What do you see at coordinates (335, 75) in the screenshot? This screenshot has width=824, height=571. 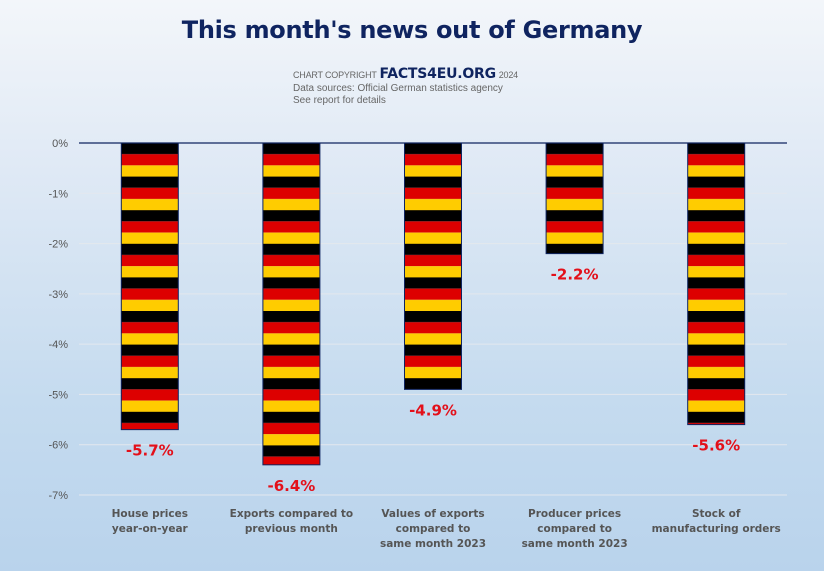 I see `copyright-prefix: CHART COPYRIGHT` at bounding box center [335, 75].